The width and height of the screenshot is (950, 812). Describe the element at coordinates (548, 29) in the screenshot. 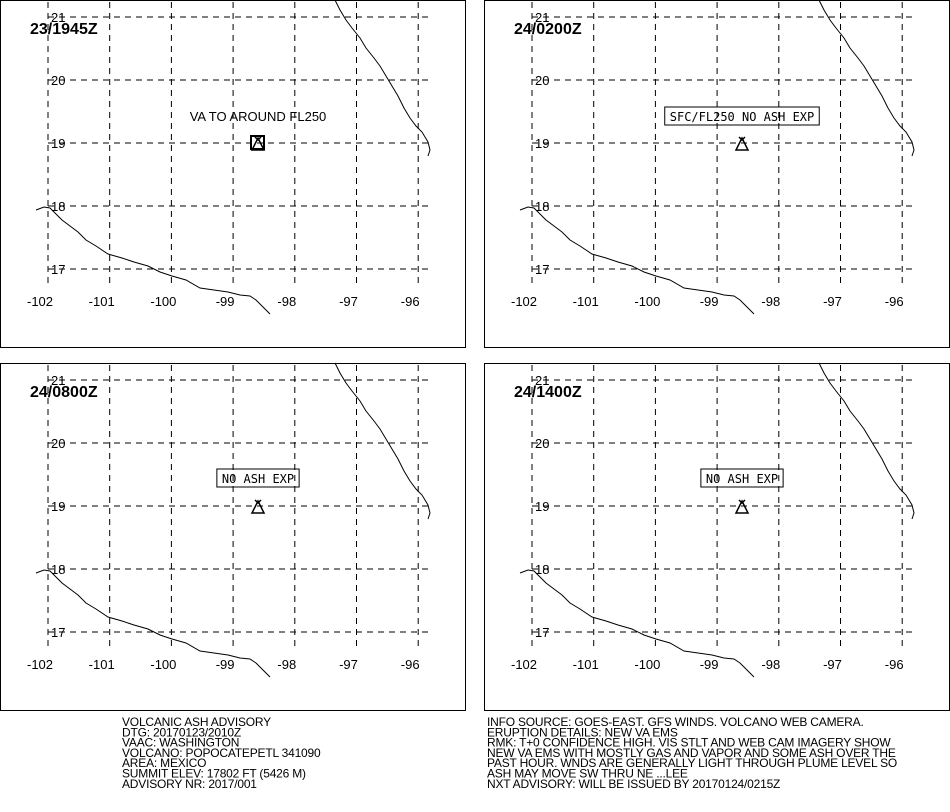

I see `valid-time: 24/0200Z` at that location.